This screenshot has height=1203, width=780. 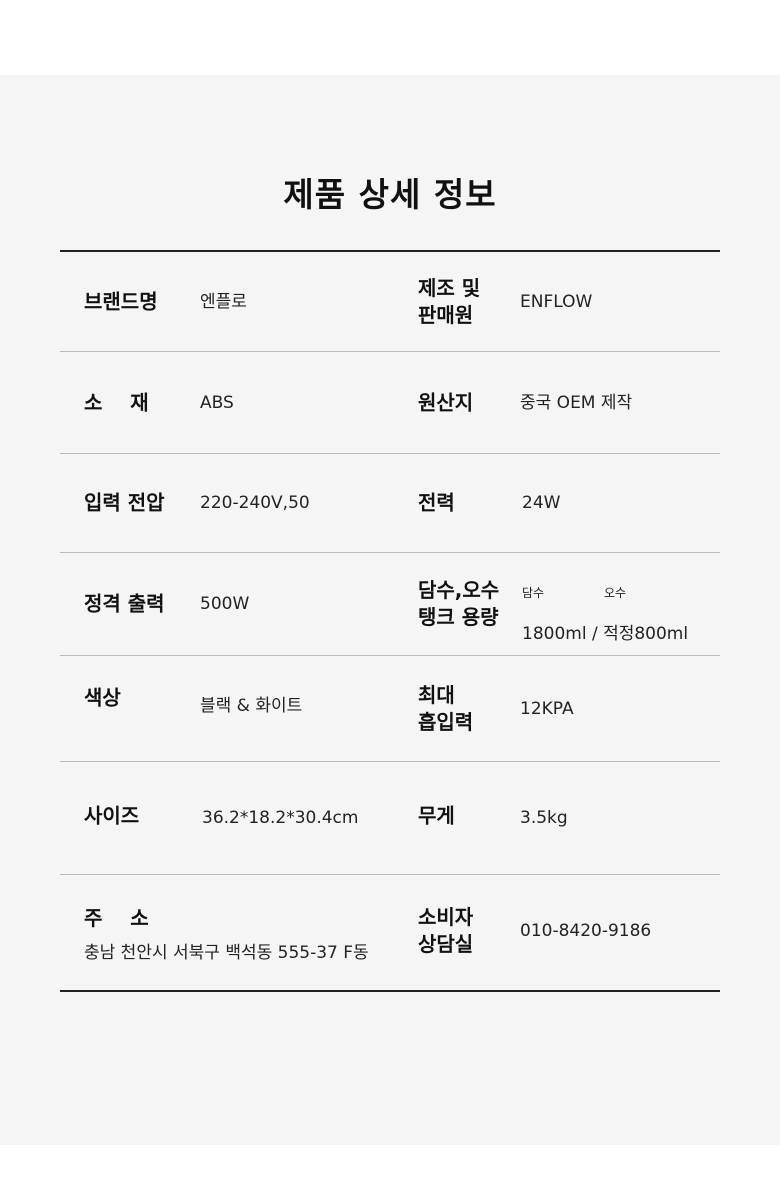 What do you see at coordinates (576, 402) in the screenshot?
I see `value-origin: 중국 OEM 제작` at bounding box center [576, 402].